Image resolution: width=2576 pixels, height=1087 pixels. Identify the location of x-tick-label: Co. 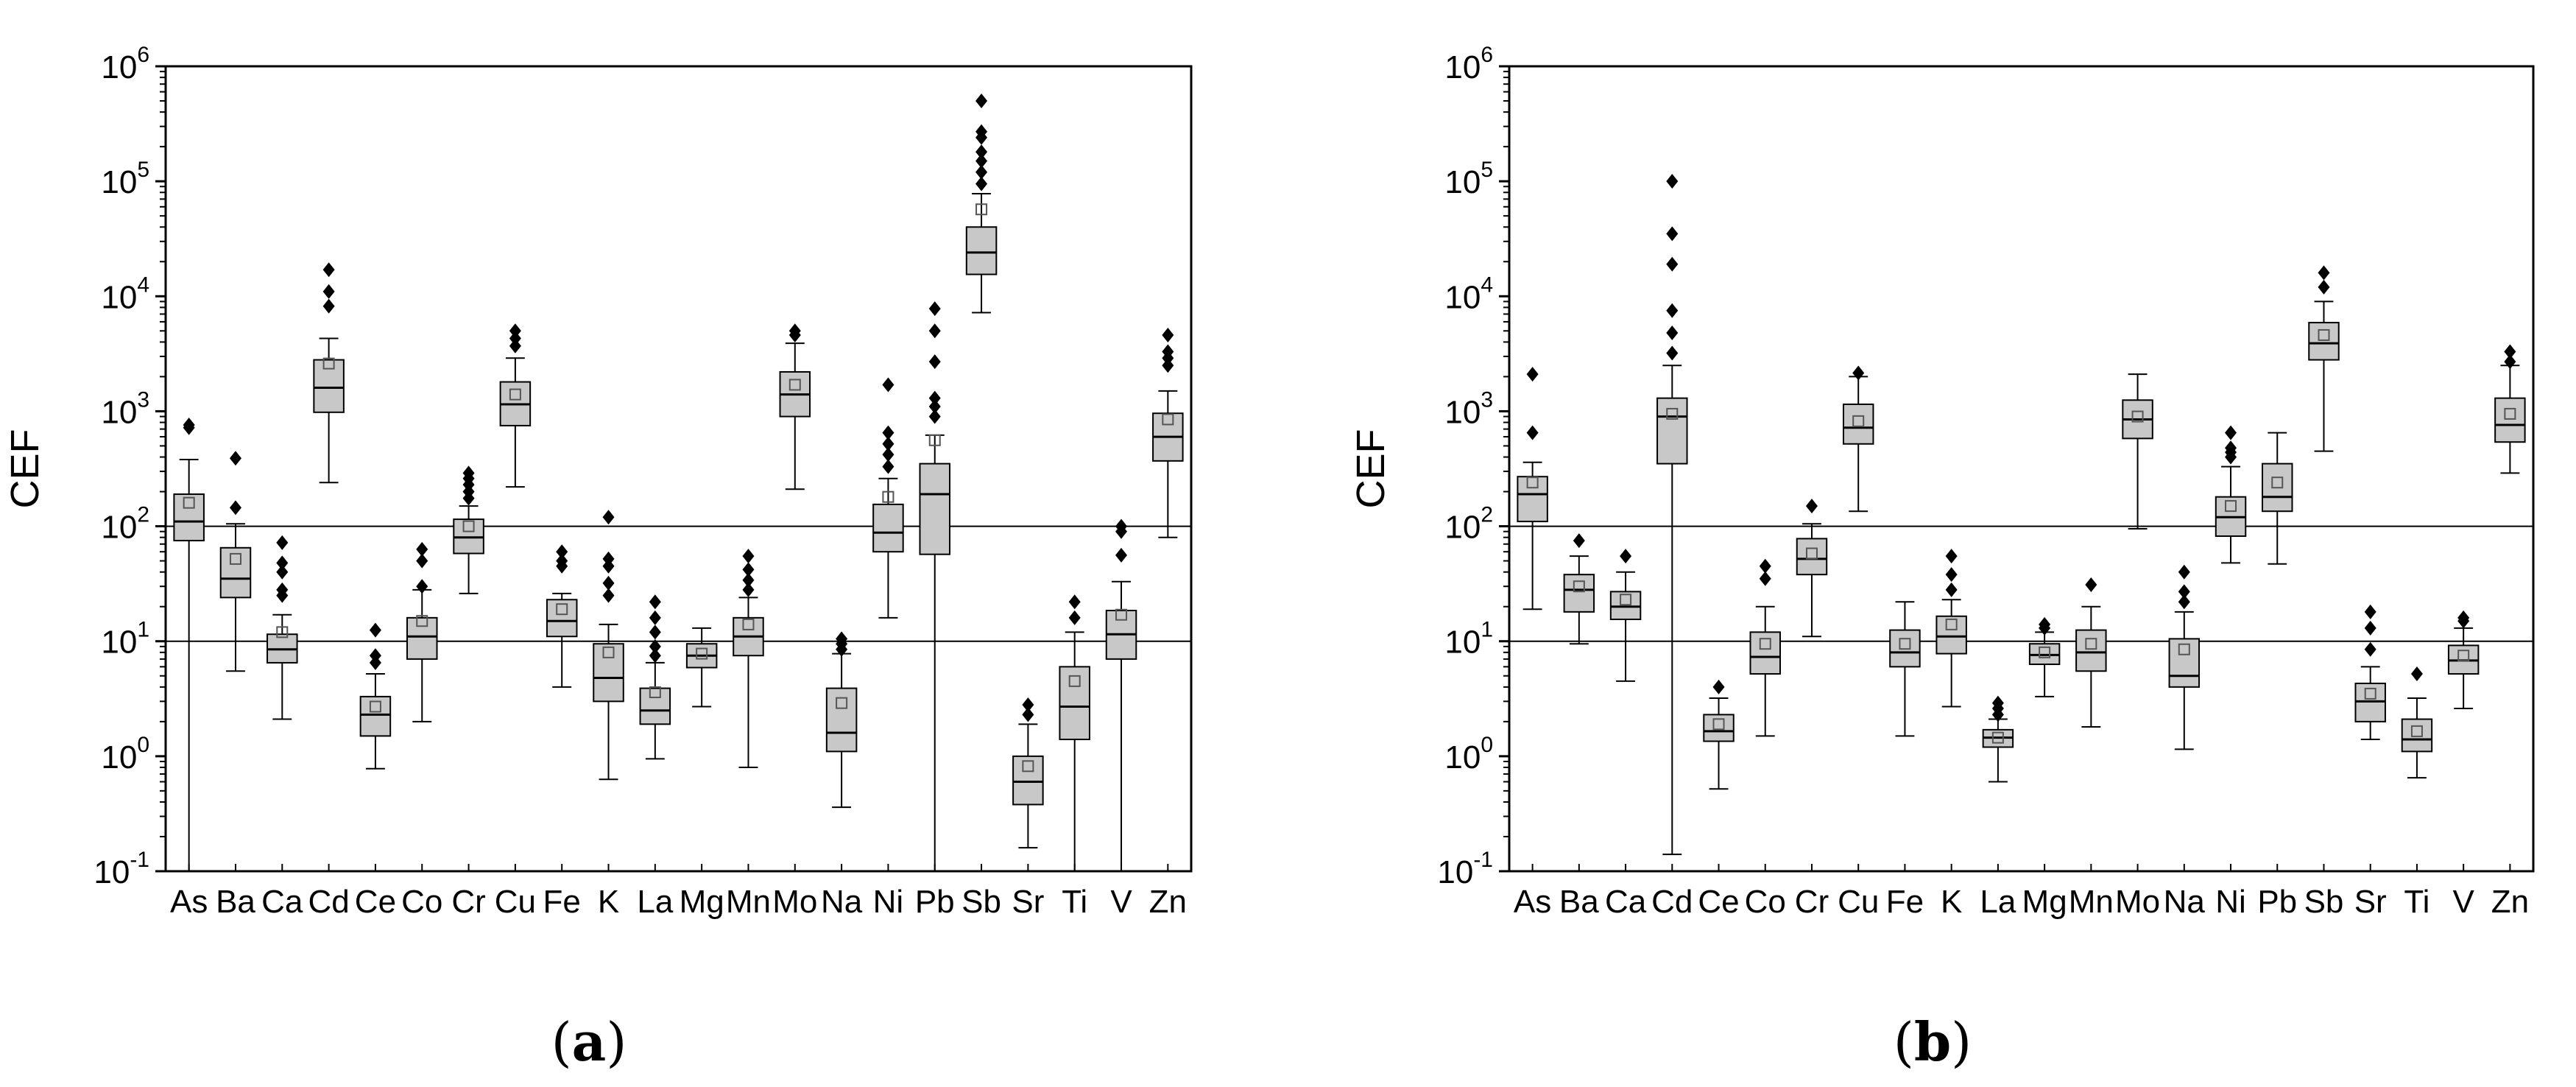
(1765, 902).